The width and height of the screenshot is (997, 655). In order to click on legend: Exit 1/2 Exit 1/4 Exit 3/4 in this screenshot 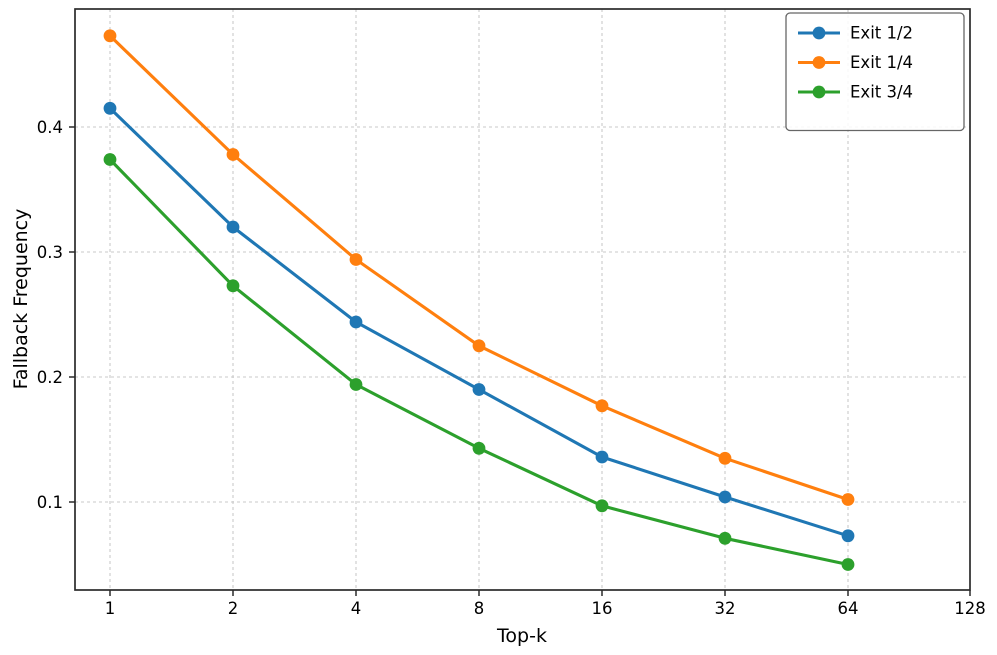, I will do `click(875, 72)`.